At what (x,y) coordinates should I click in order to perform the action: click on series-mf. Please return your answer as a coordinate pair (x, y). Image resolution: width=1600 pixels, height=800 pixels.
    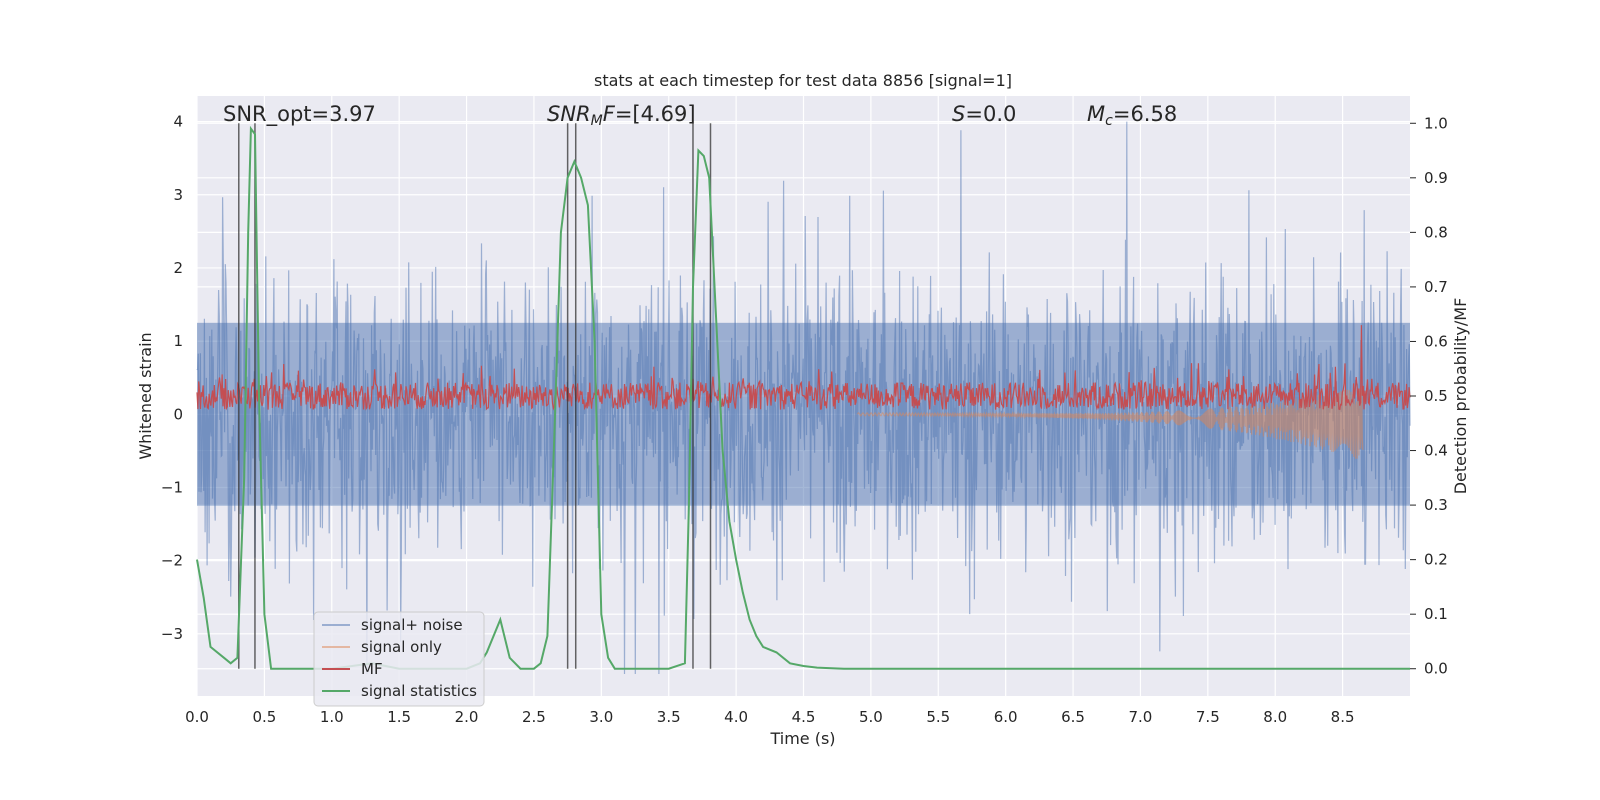
    Looking at the image, I should click on (803, 368).